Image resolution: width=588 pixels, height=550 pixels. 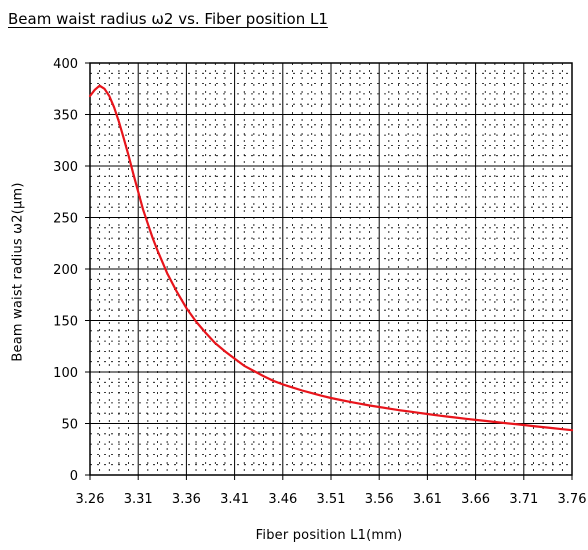 I want to click on x-axis-title: Fiber position L1(mm), so click(x=329, y=535).